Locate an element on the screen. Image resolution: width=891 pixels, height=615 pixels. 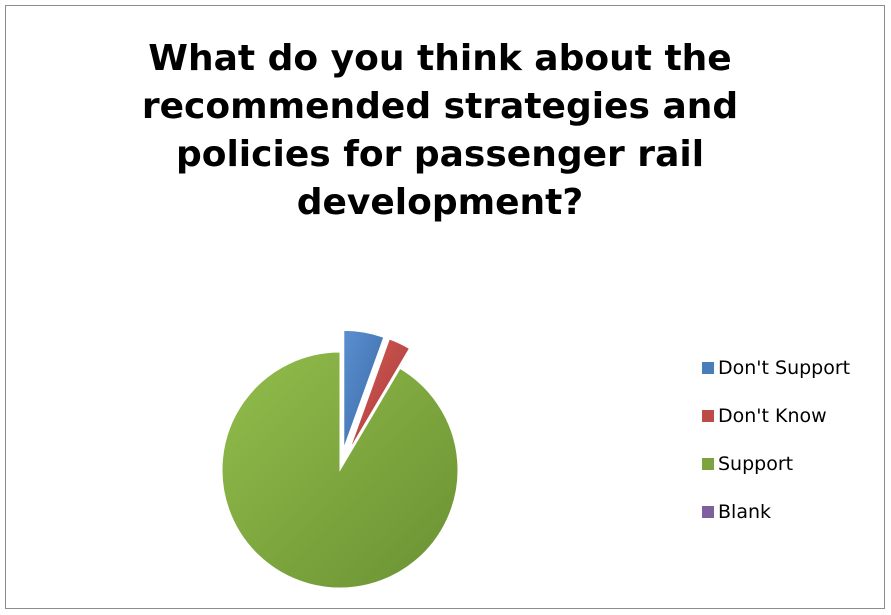
legend-swatch-support is located at coordinates (708, 464).